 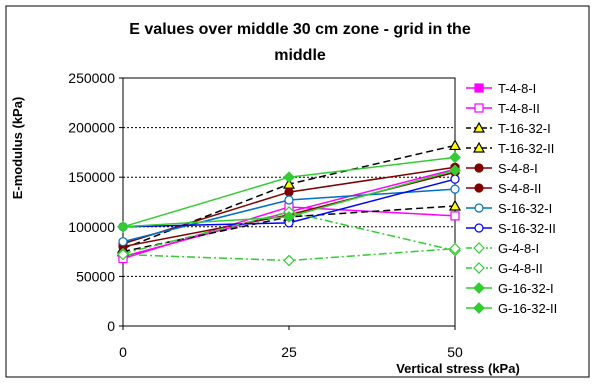 I want to click on x-tick-label: 50, so click(x=455, y=352).